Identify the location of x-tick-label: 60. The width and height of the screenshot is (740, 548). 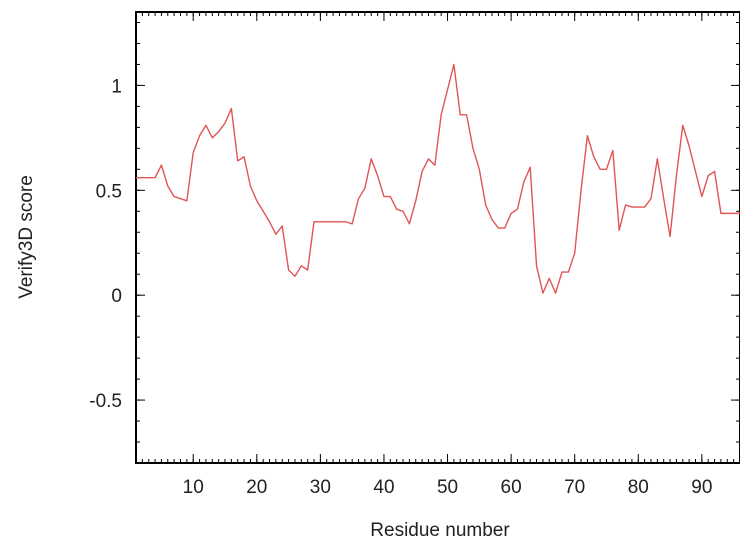
(511, 487).